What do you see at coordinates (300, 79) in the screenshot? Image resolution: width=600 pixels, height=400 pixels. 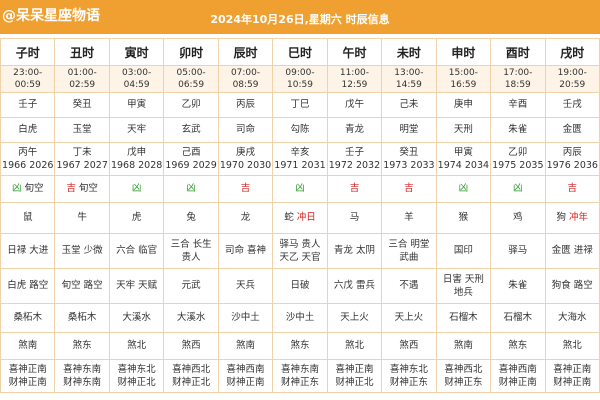 I see `table-cell: 09:00-10:59` at bounding box center [300, 79].